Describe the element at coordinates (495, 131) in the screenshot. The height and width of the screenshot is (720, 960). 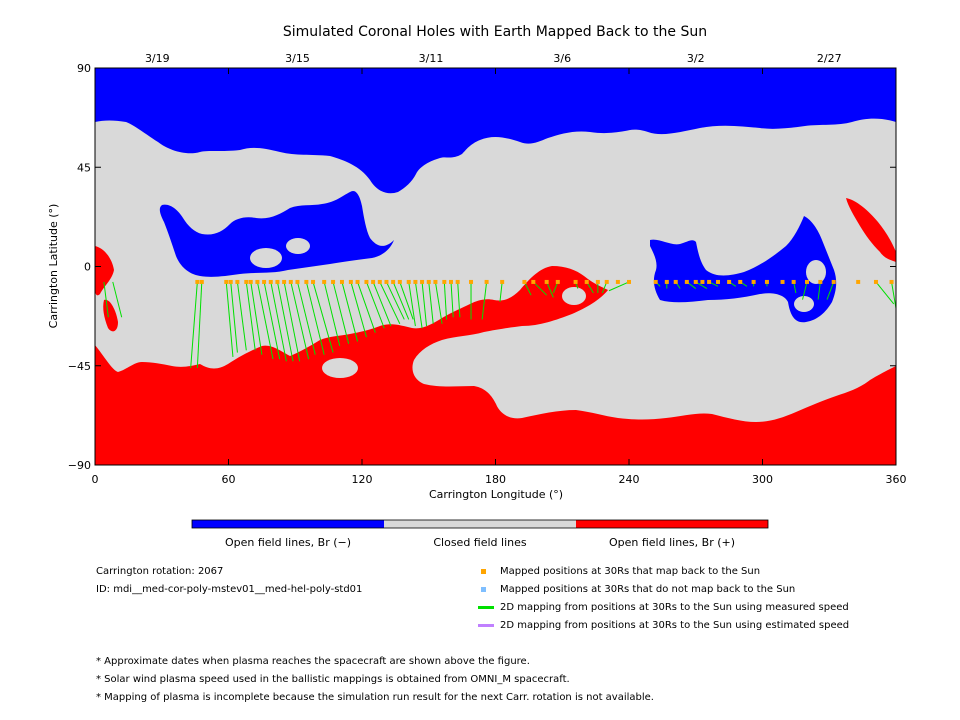
I see `north-polar-coronal-hole` at that location.